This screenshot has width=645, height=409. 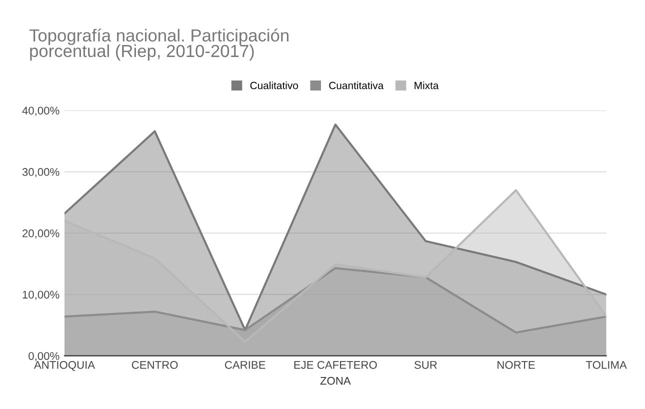 What do you see at coordinates (274, 86) in the screenshot?
I see `legend-label: Cualitativo` at bounding box center [274, 86].